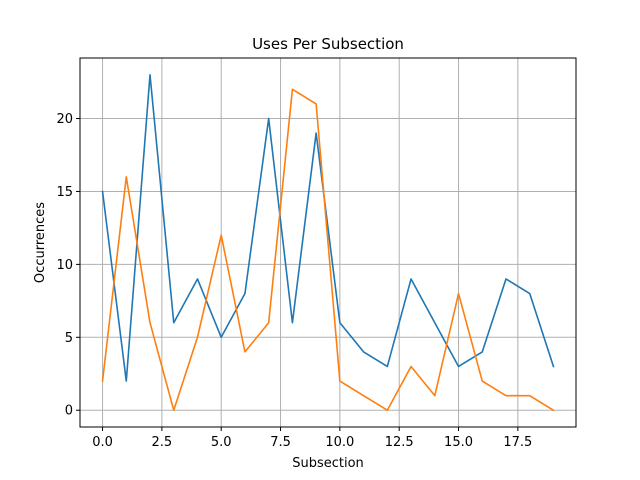 Image resolution: width=640 pixels, height=480 pixels. Describe the element at coordinates (517, 442) in the screenshot. I see `x-tick-label: 17.5` at that location.